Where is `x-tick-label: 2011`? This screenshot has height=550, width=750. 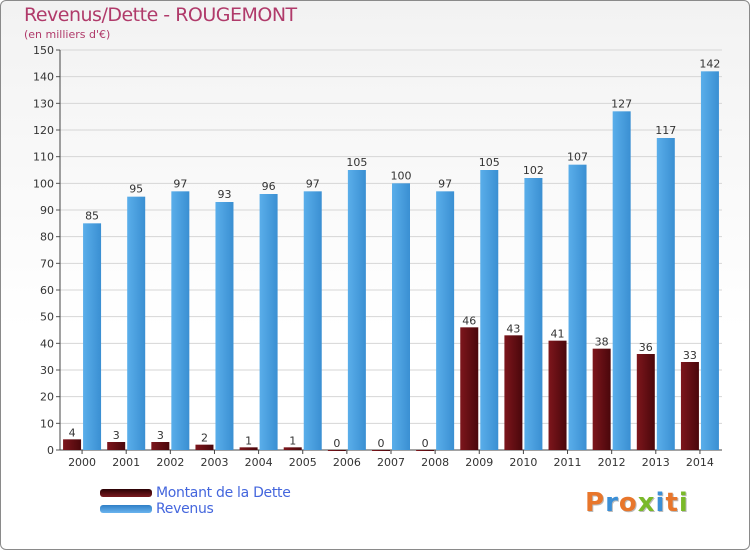
x-tick-label: 2011 is located at coordinates (568, 462).